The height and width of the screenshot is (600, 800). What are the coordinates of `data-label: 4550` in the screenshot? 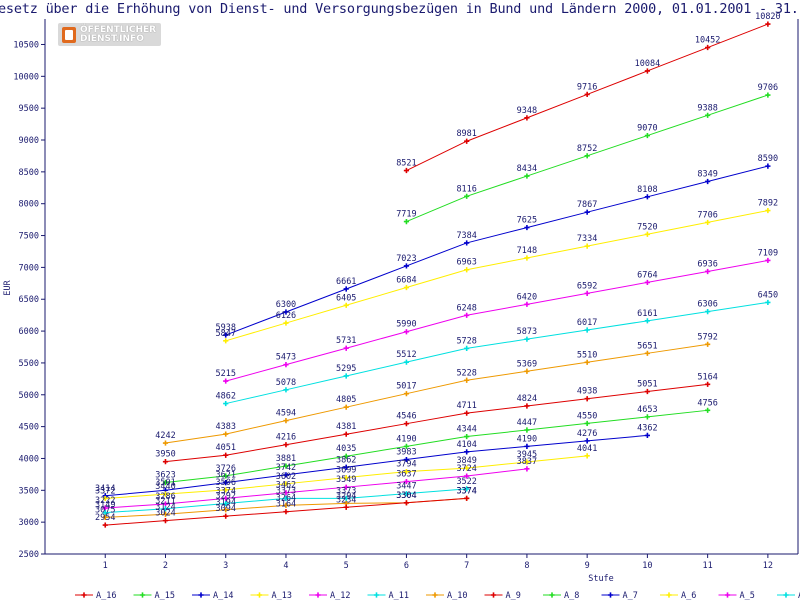 It's located at (587, 416).